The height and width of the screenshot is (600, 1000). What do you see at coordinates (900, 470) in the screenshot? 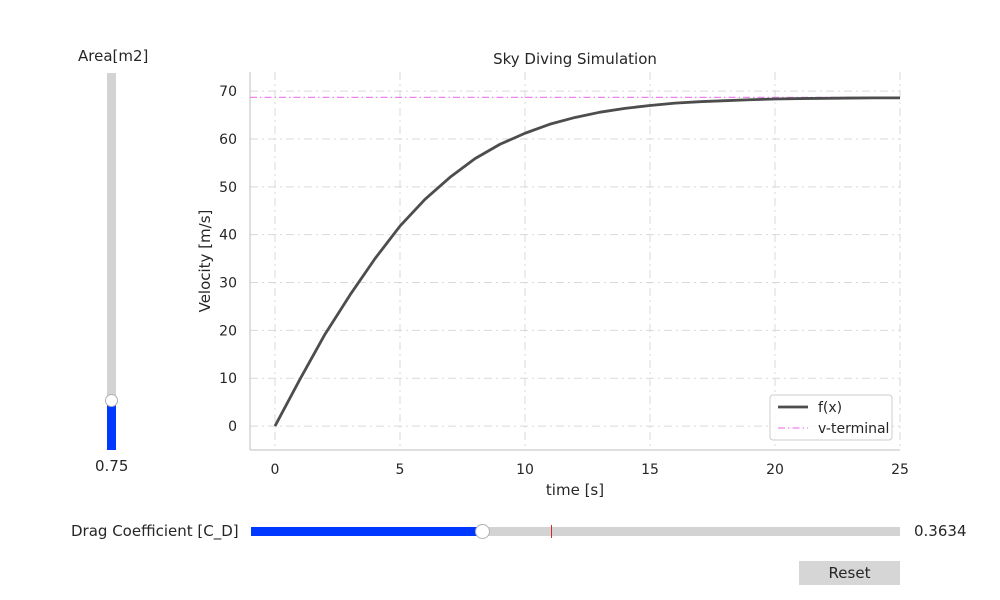
I see `x-tick-label: 25` at bounding box center [900, 470].